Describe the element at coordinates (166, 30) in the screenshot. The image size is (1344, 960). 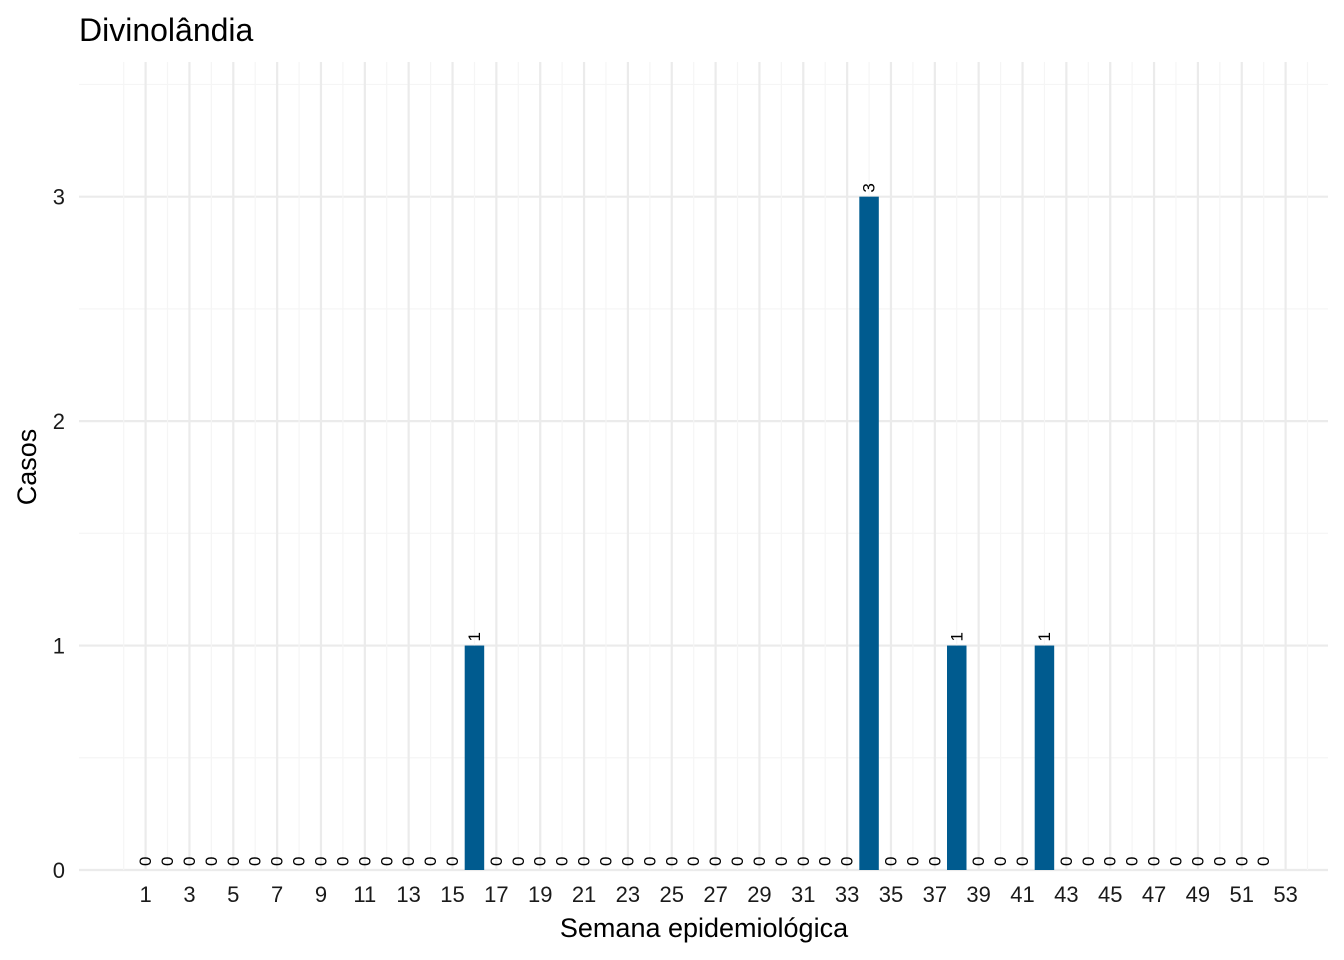
I see `chart-title: Divinolândia` at that location.